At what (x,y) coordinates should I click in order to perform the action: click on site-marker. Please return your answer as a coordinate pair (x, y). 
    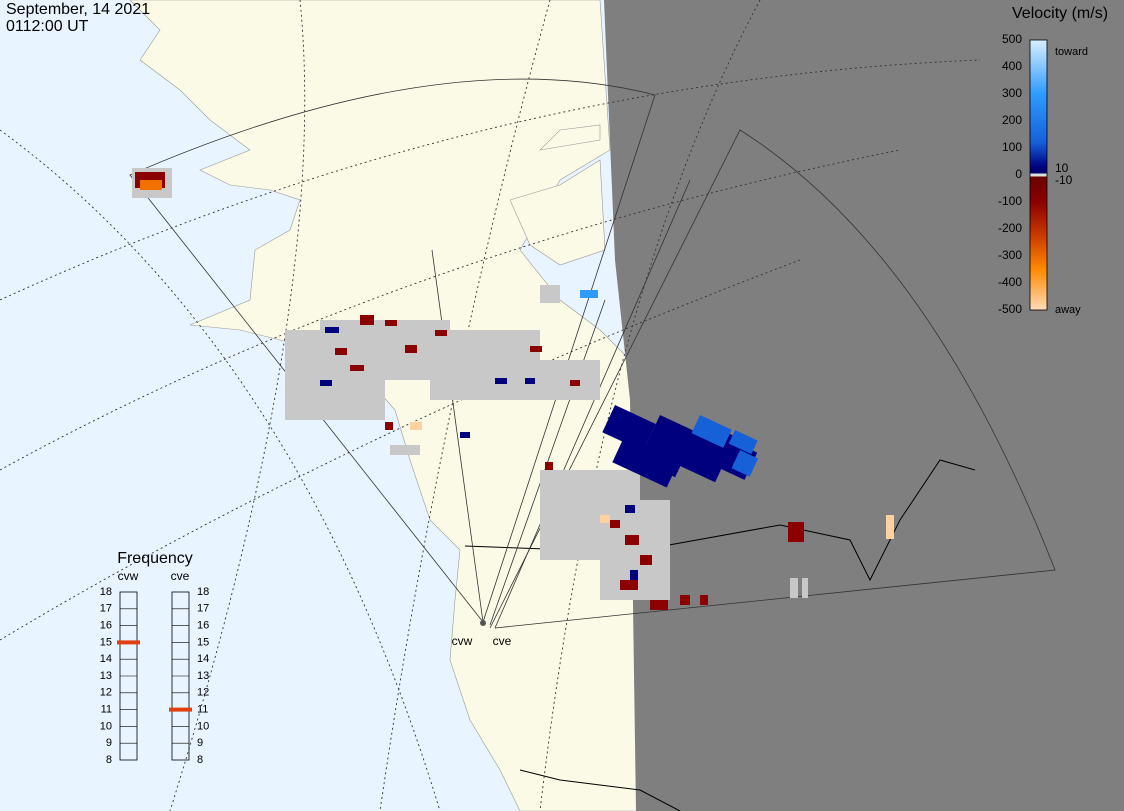
    Looking at the image, I should click on (483, 623).